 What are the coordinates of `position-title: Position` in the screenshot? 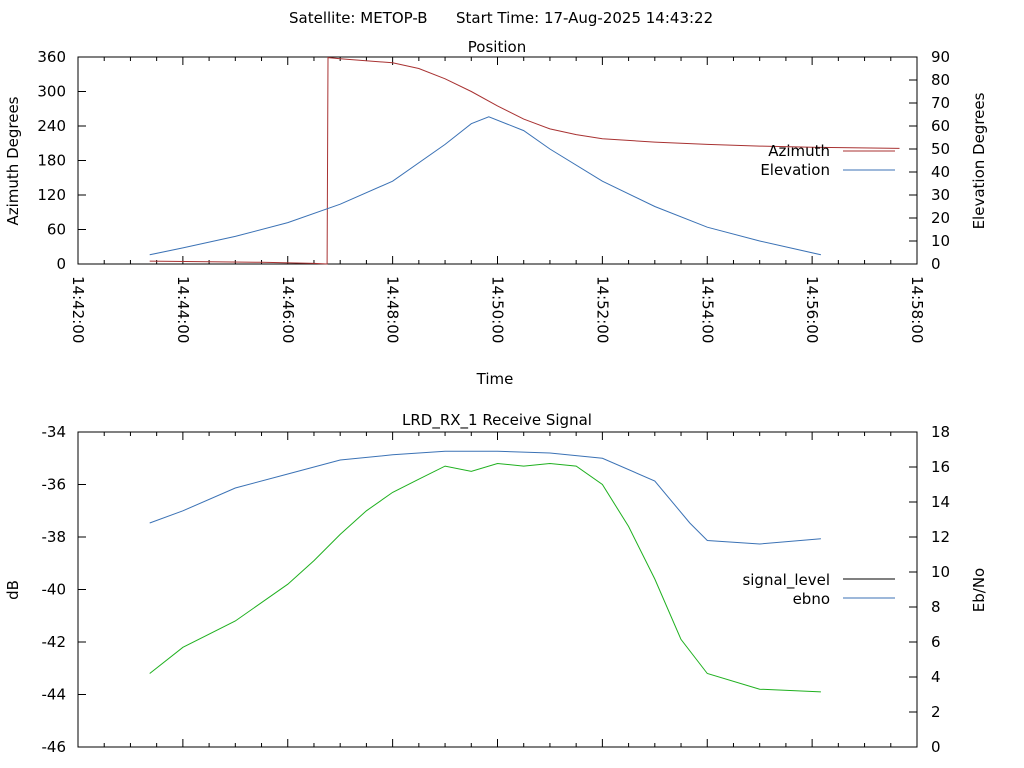 It's located at (497, 47).